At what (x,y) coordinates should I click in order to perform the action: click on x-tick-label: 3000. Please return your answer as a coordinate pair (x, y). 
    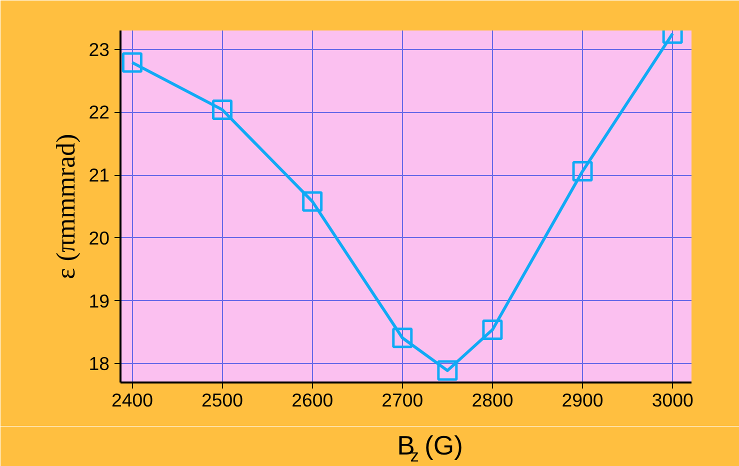
    Looking at the image, I should click on (673, 400).